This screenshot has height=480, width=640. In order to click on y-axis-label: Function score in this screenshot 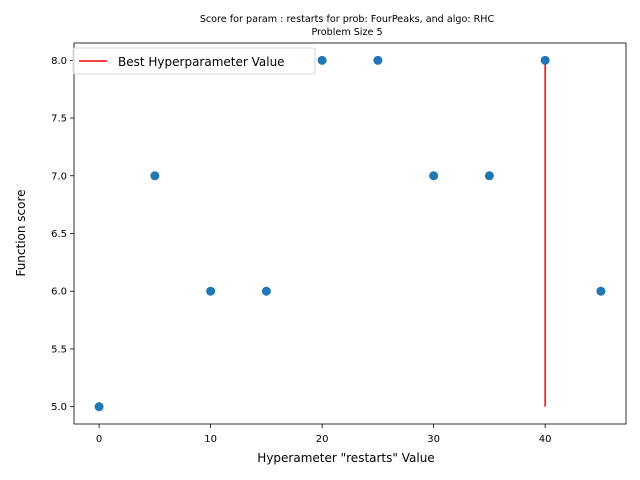, I will do `click(21, 232)`.